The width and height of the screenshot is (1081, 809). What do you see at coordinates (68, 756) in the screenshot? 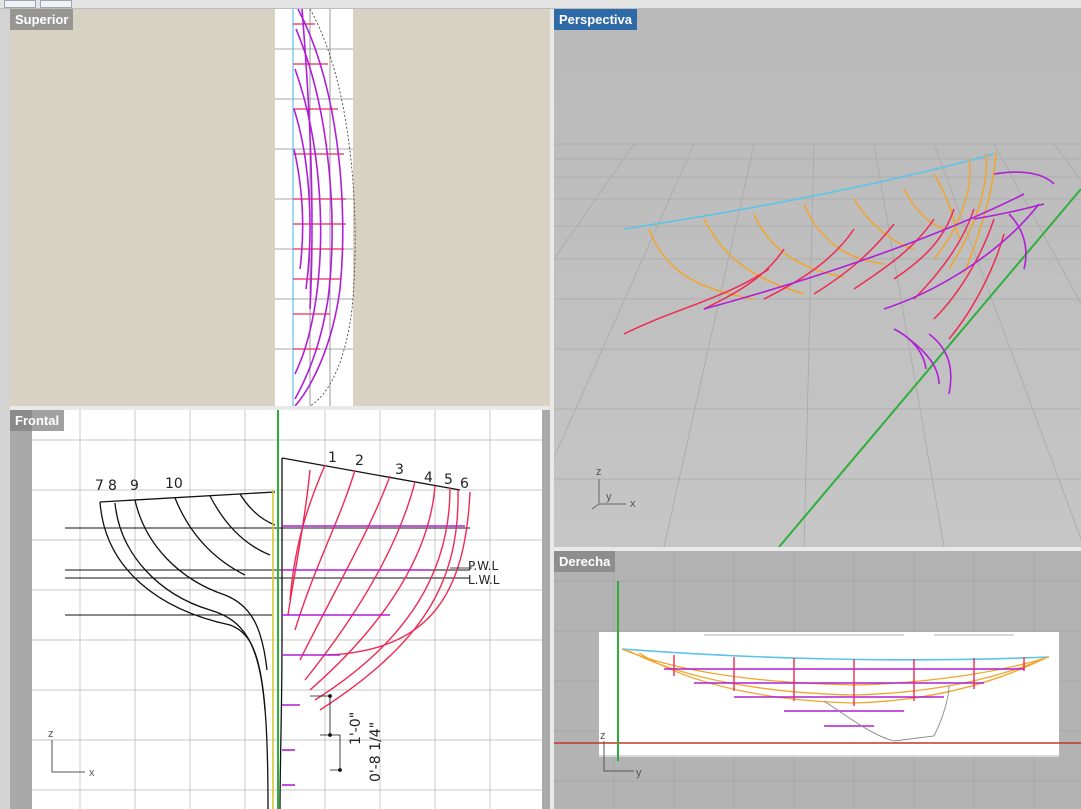
I see `axis-gizmo-front` at bounding box center [68, 756].